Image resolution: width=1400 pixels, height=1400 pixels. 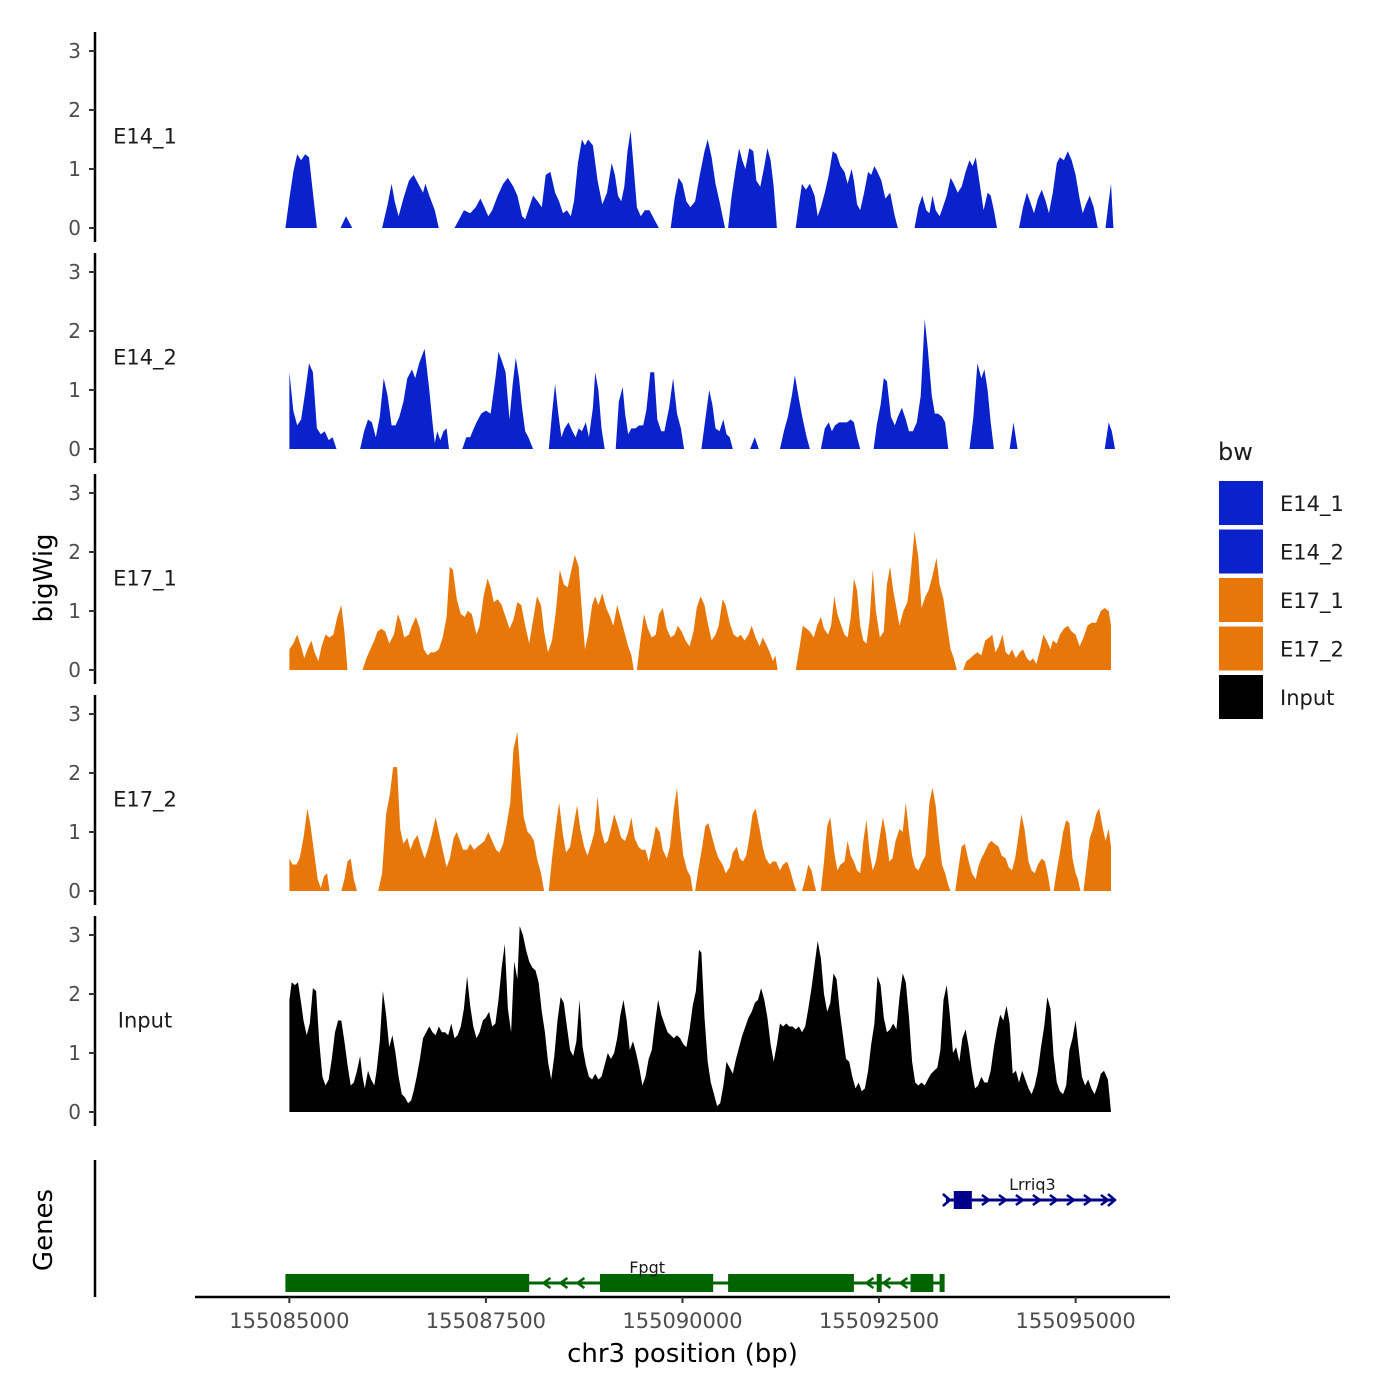 I want to click on legend-label-e17-2: E17_2, so click(x=1312, y=650).